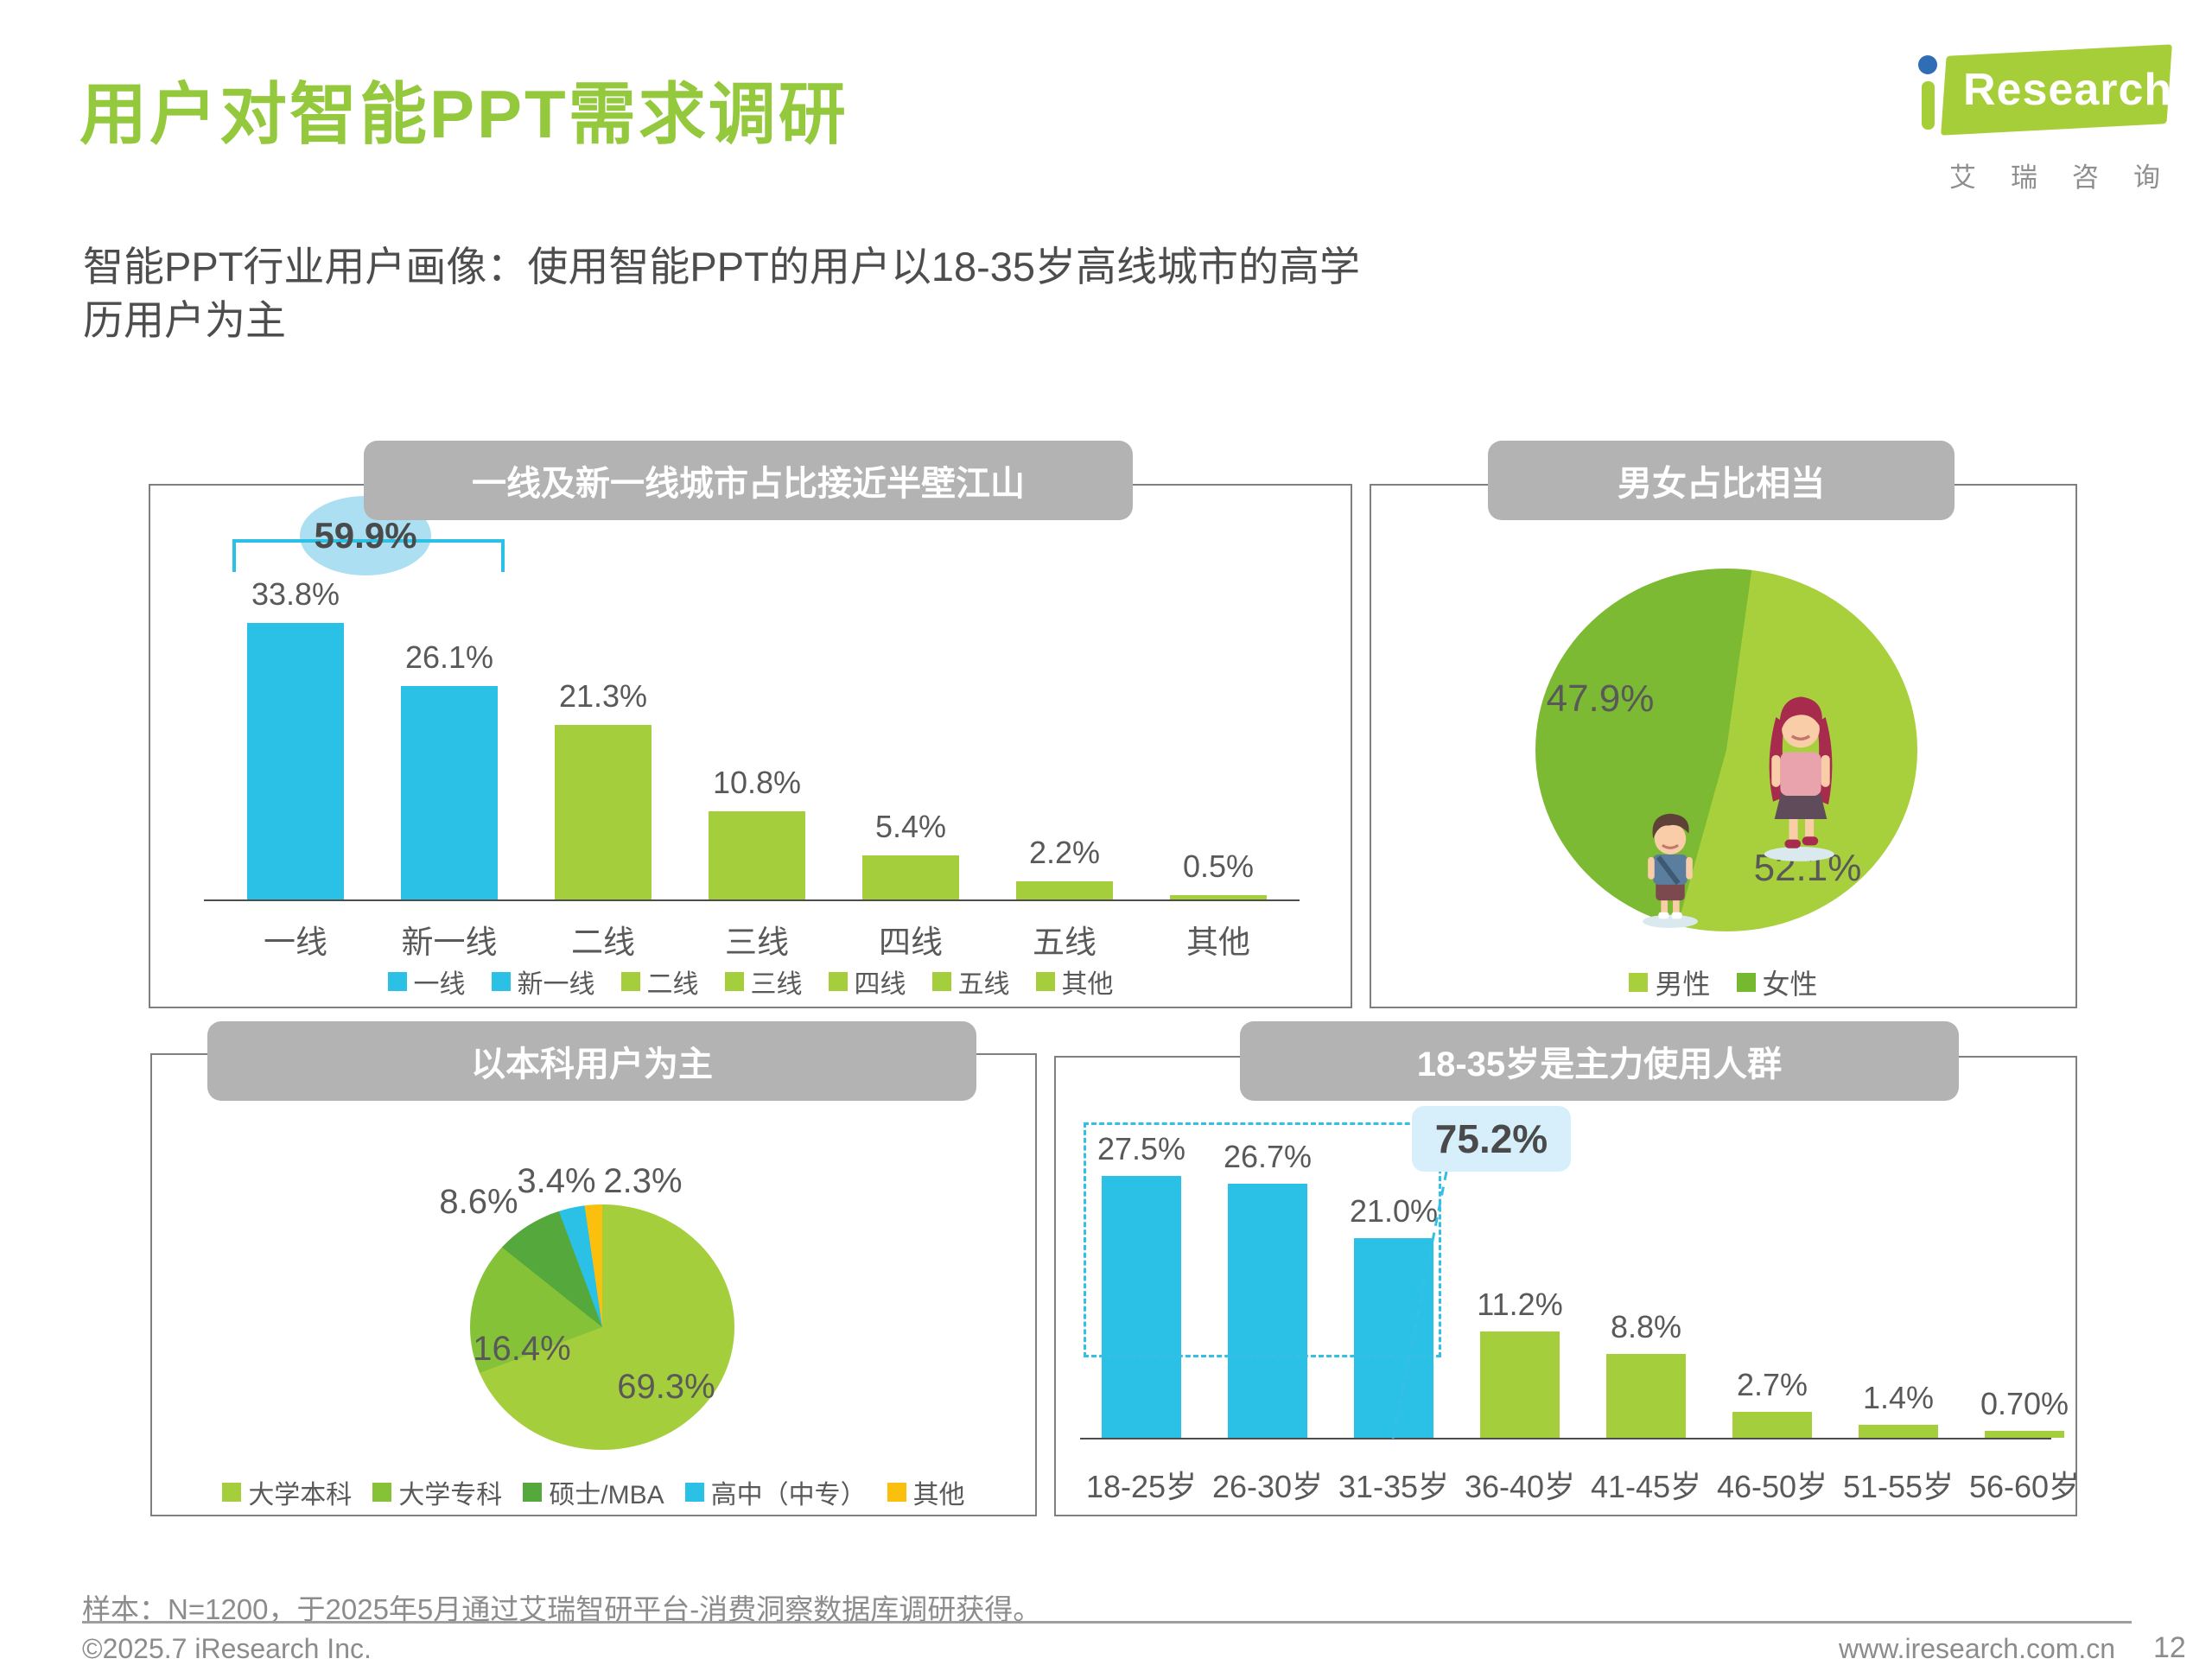  What do you see at coordinates (1898, 1486) in the screenshot?
I see `bar-category-label: 51-55岁` at bounding box center [1898, 1486].